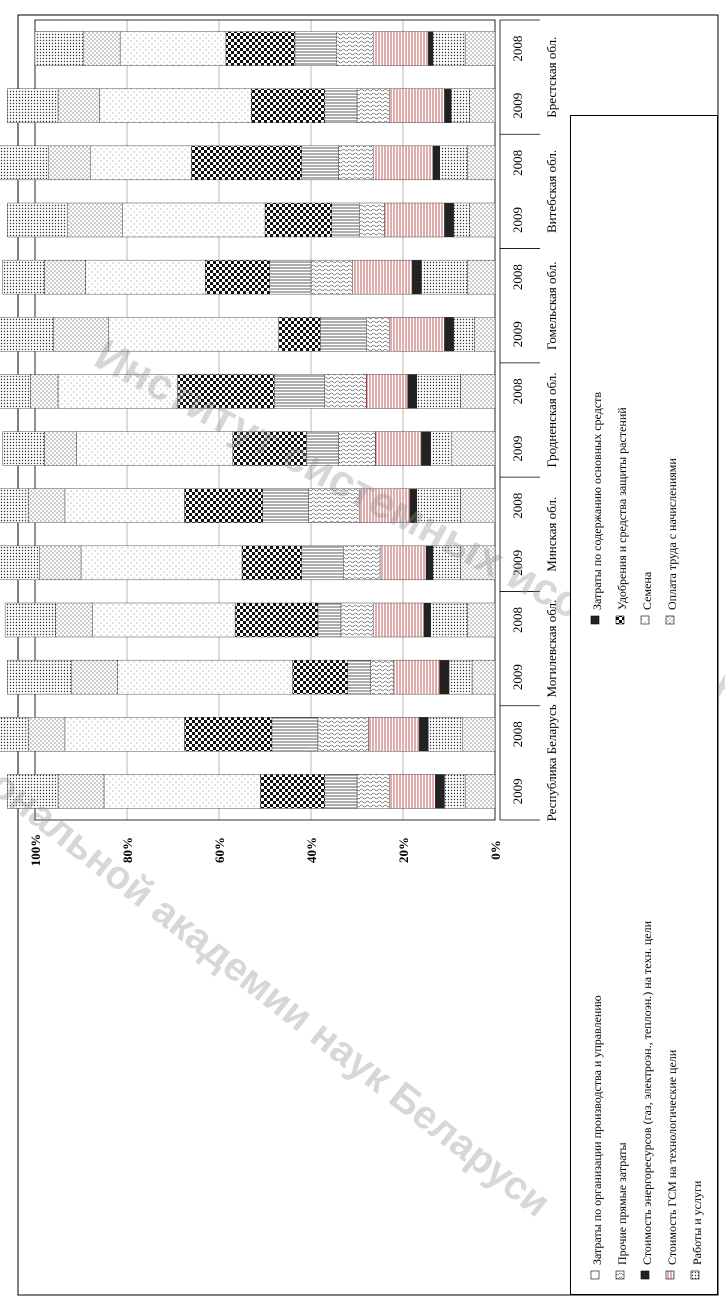  Describe the element at coordinates (622, 508) in the screenshot. I see `legend-label: Удобрения и средства защиты растений` at that location.